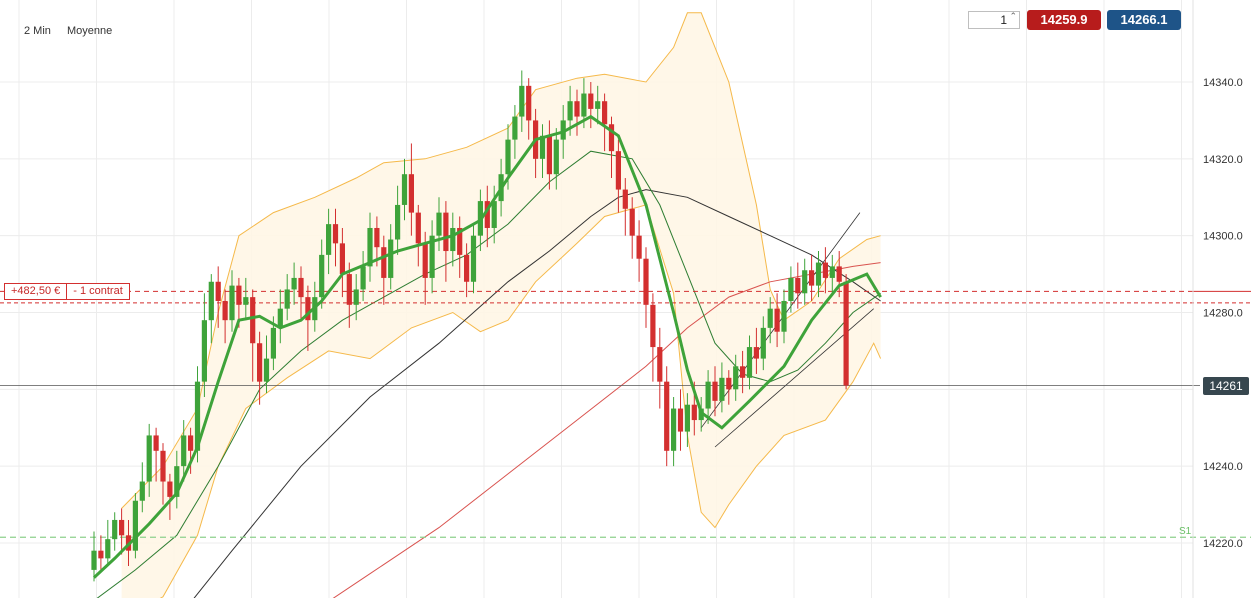 The width and height of the screenshot is (1251, 598). What do you see at coordinates (1223, 83) in the screenshot?
I see `price-tick-label: 14340.0` at bounding box center [1223, 83].